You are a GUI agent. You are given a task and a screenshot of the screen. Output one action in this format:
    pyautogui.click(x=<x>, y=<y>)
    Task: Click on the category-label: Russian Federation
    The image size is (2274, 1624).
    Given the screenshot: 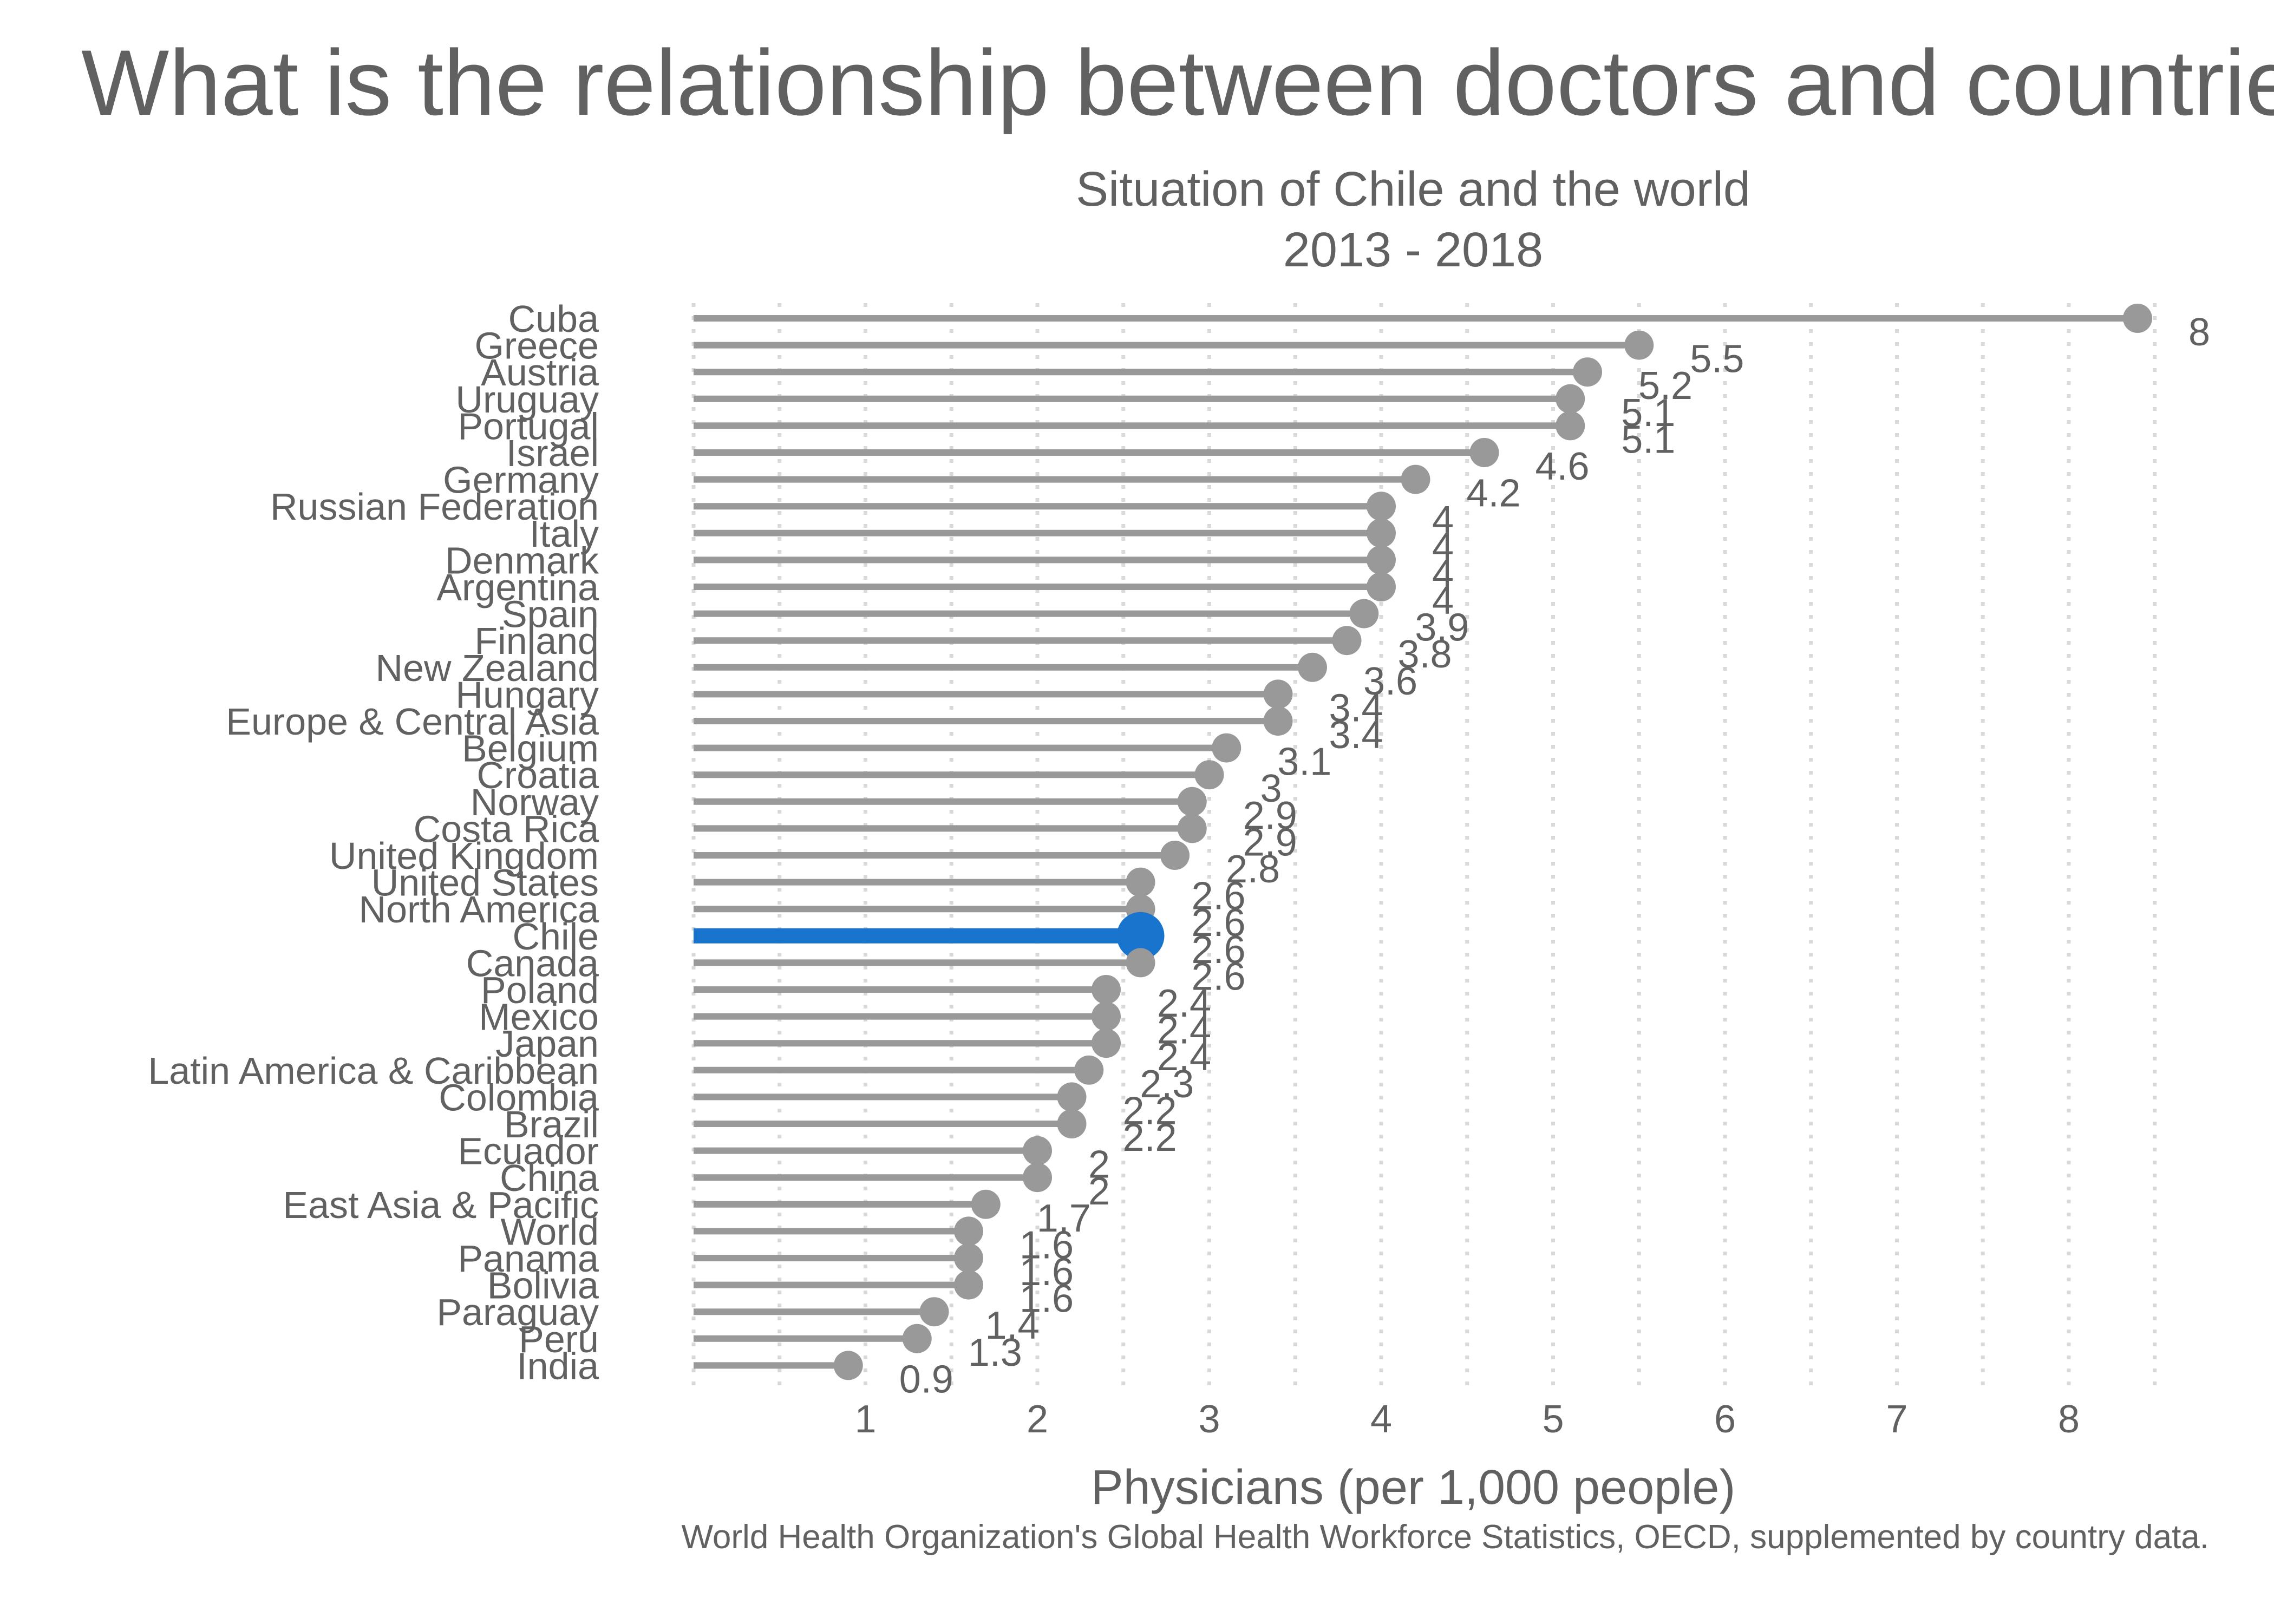 What is the action you would take?
    pyautogui.click(x=435, y=507)
    